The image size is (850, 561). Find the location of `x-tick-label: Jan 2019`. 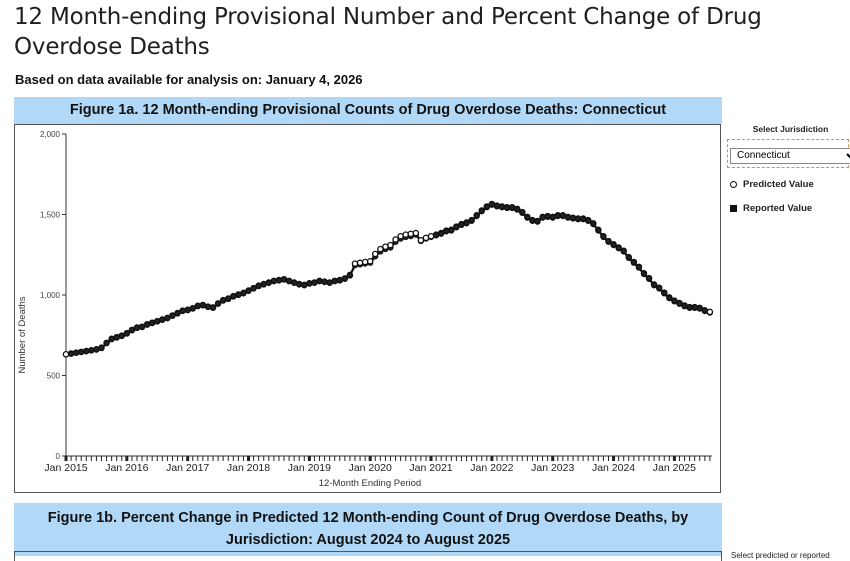

x-tick-label: Jan 2019 is located at coordinates (309, 468).